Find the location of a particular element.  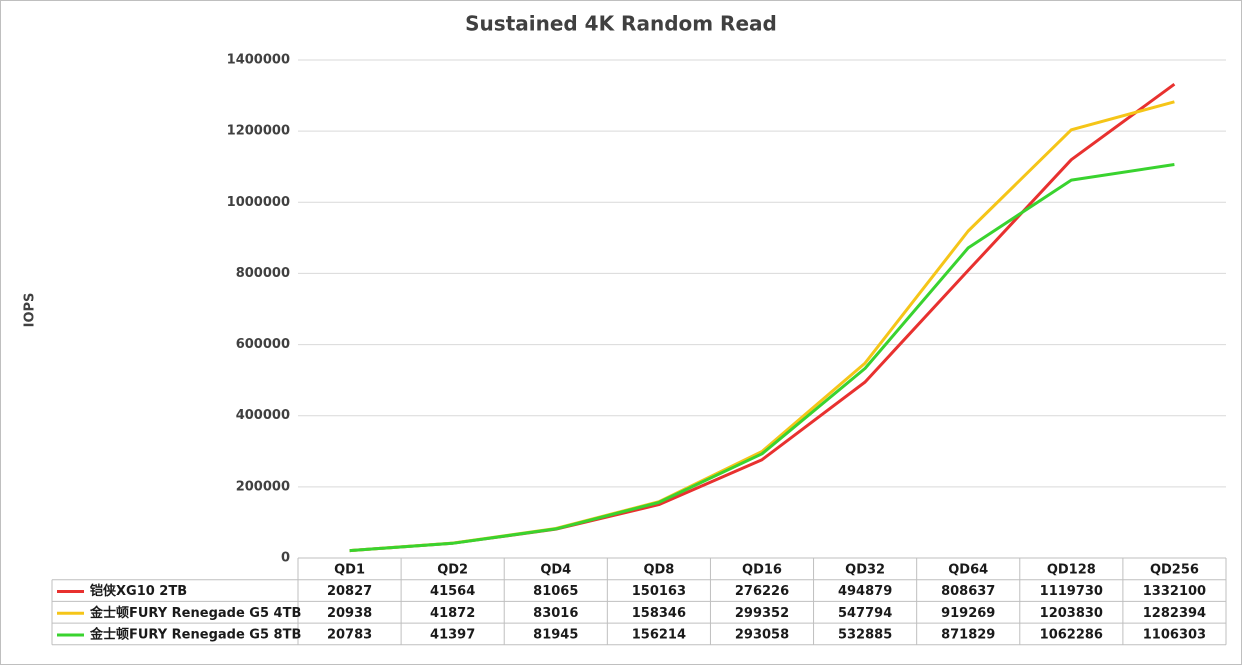

table-value: 494879 is located at coordinates (865, 591).